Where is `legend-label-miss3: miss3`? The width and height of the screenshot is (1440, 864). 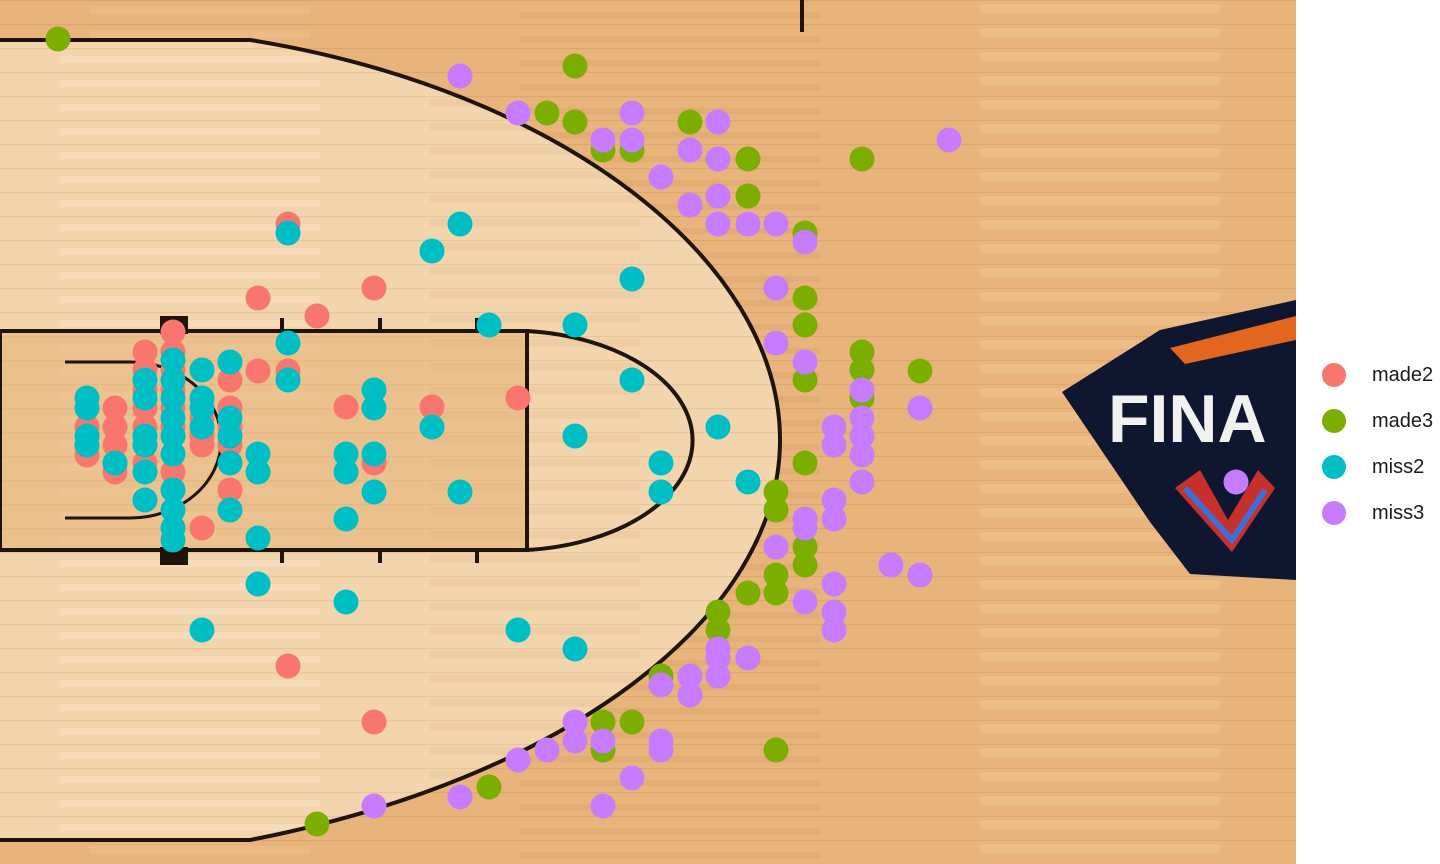 legend-label-miss3: miss3 is located at coordinates (1398, 512).